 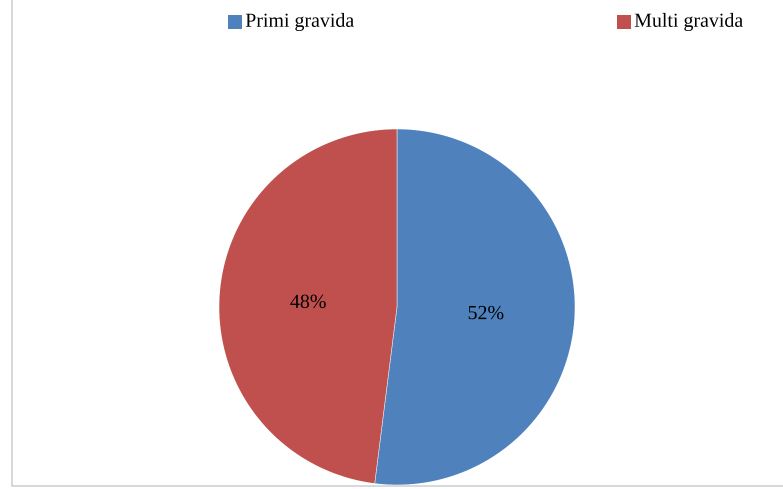 I want to click on data-label: 52%, so click(x=486, y=313).